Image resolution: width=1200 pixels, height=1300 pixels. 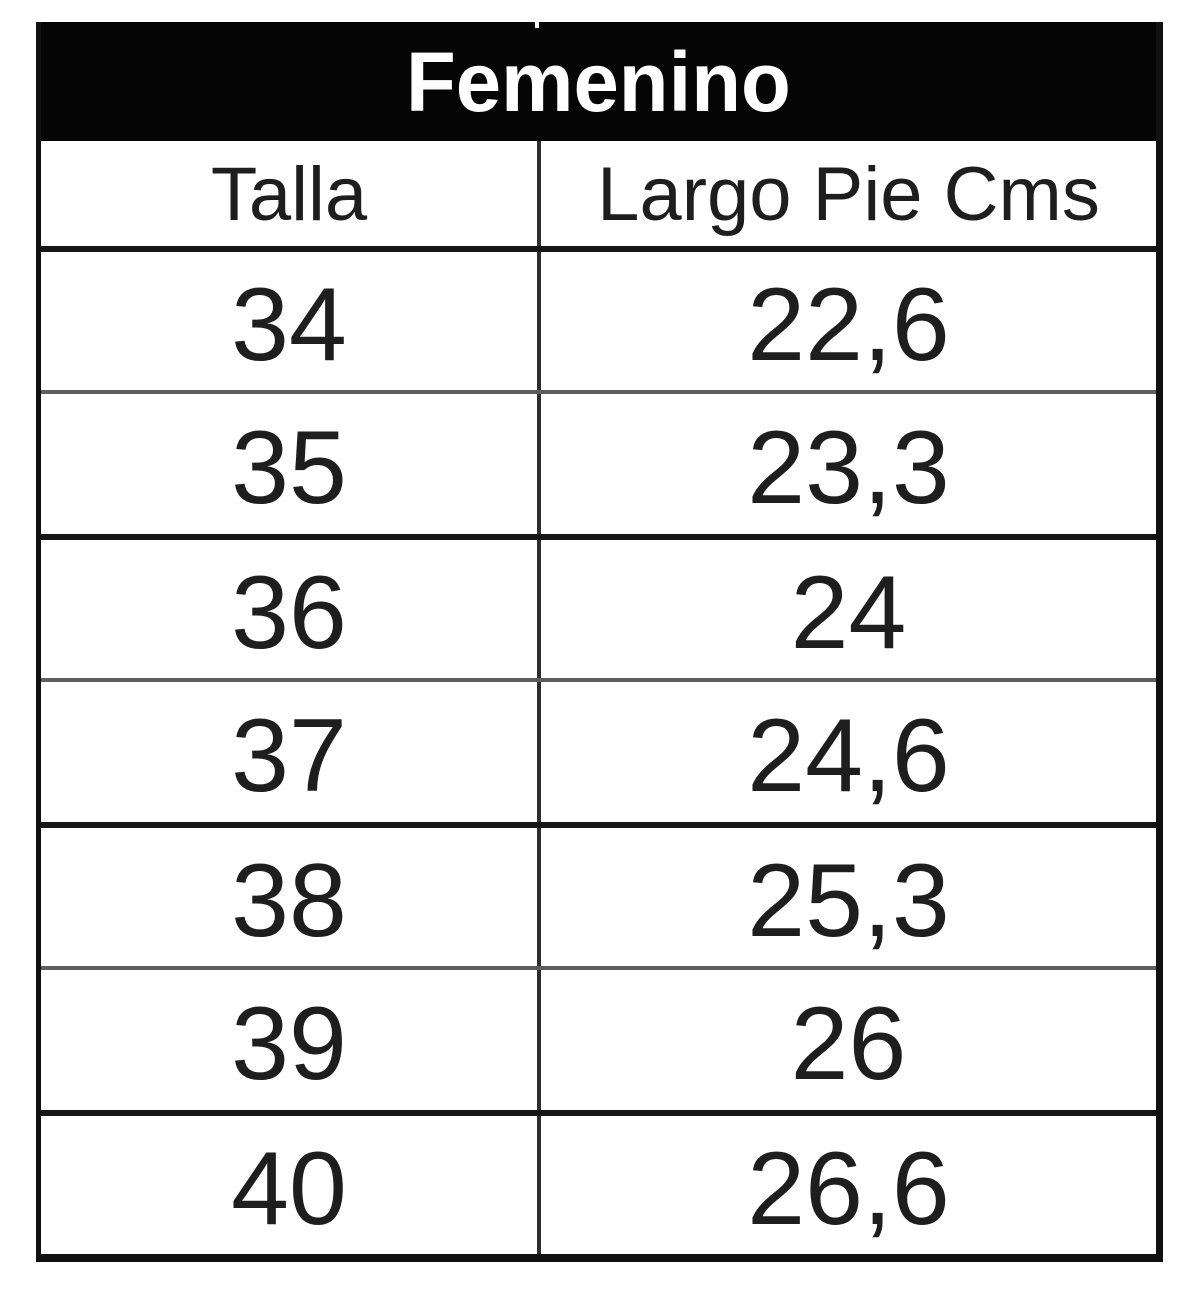 I want to click on largo-pie-cms-cell: 22,6, so click(x=848, y=325).